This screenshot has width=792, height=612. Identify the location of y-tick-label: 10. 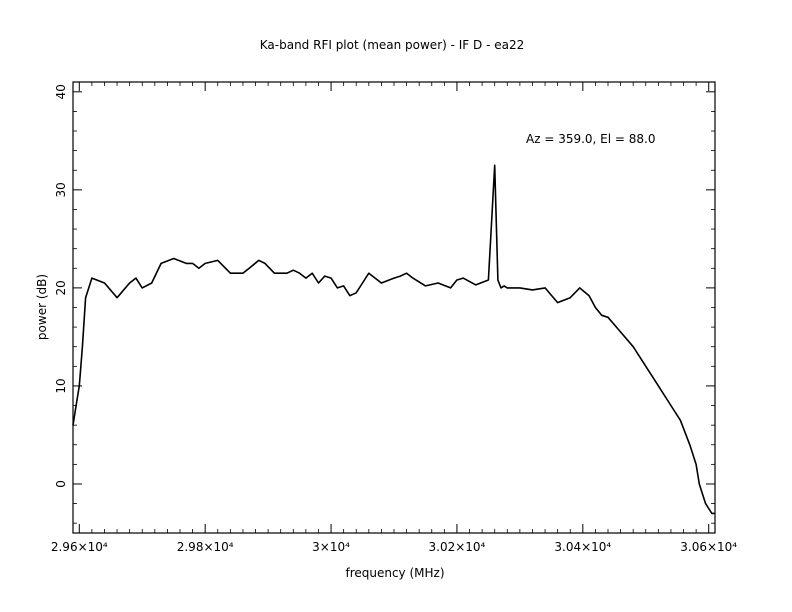
(61, 385).